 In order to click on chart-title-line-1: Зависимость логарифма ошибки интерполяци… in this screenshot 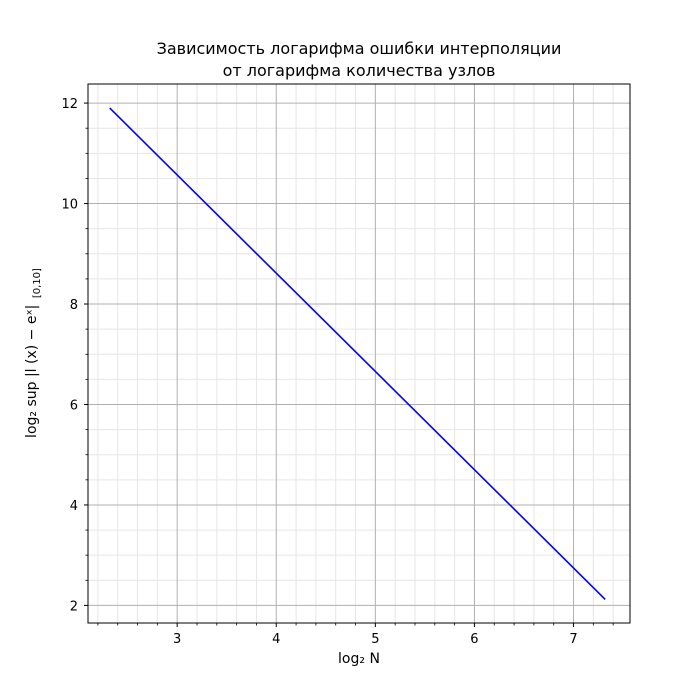, I will do `click(359, 48)`.